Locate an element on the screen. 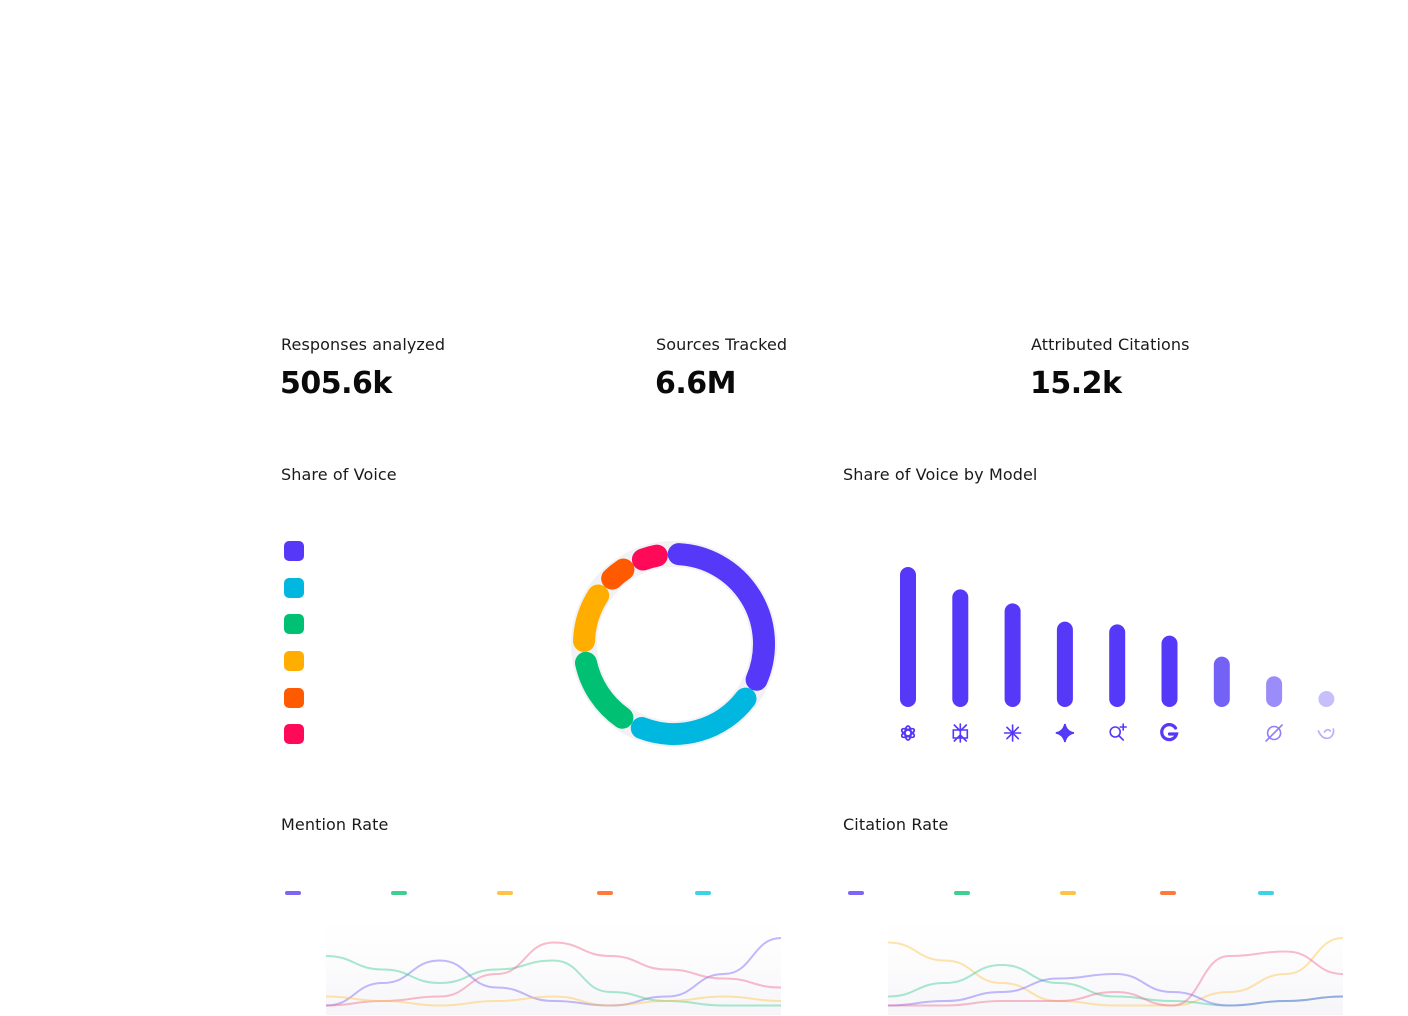 Image resolution: width=1408 pixels, height=1016 pixels. share-of-voice-title: Share of Voice is located at coordinates (339, 474).